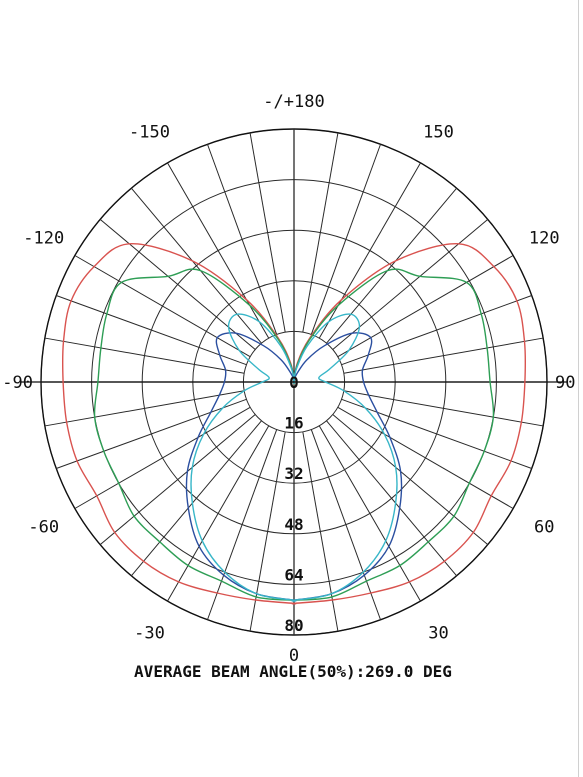  Describe the element at coordinates (149, 633) in the screenshot. I see `angle-tick-label: -30` at that location.